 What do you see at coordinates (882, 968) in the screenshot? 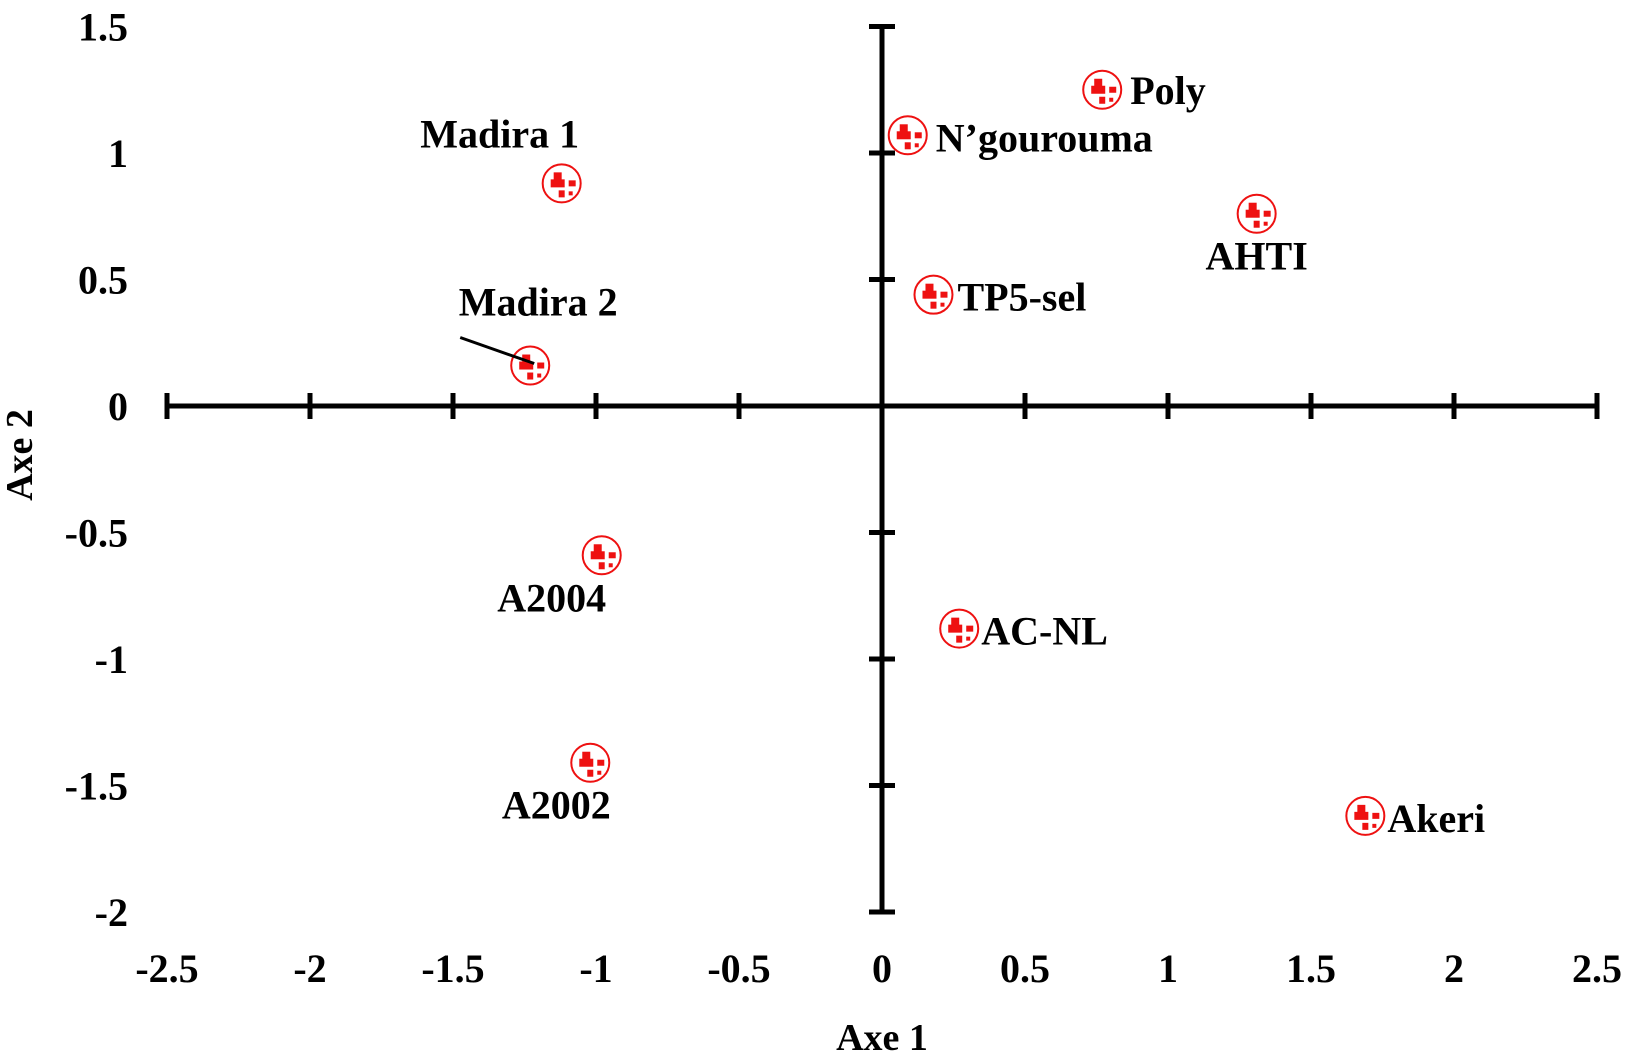
I see `x-tick-label: 0` at bounding box center [882, 968].